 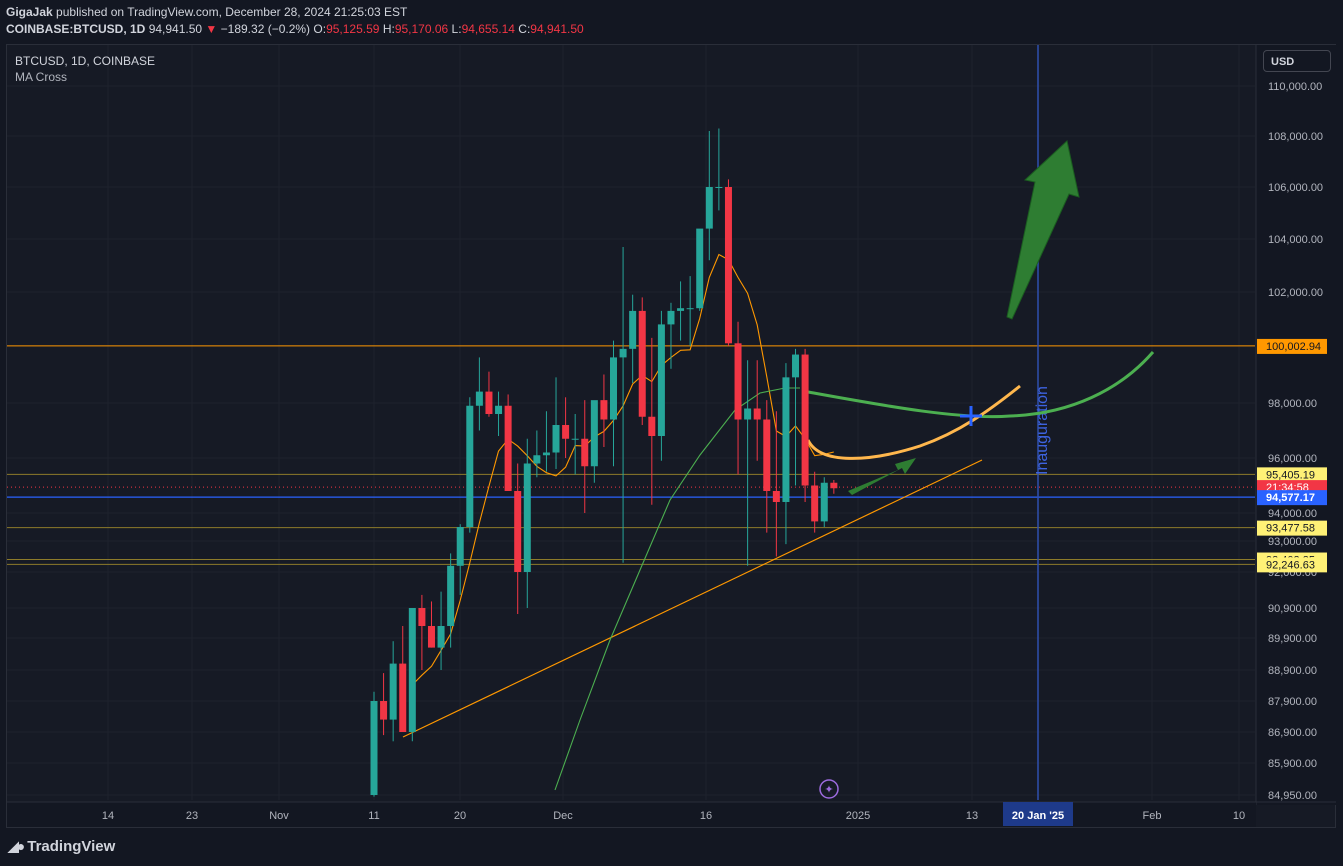 I want to click on author-name: GigaJak, so click(x=29, y=12).